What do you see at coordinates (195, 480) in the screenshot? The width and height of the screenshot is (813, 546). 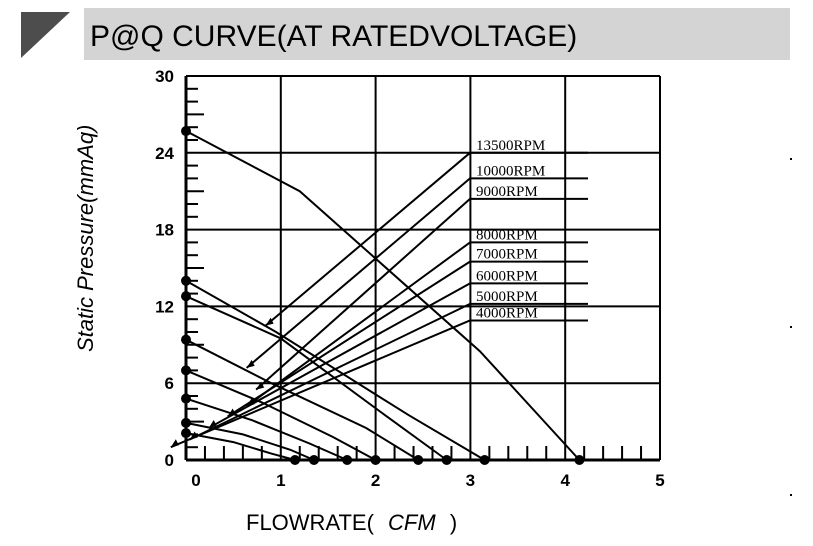 I see `x-tick-label: 0` at bounding box center [195, 480].